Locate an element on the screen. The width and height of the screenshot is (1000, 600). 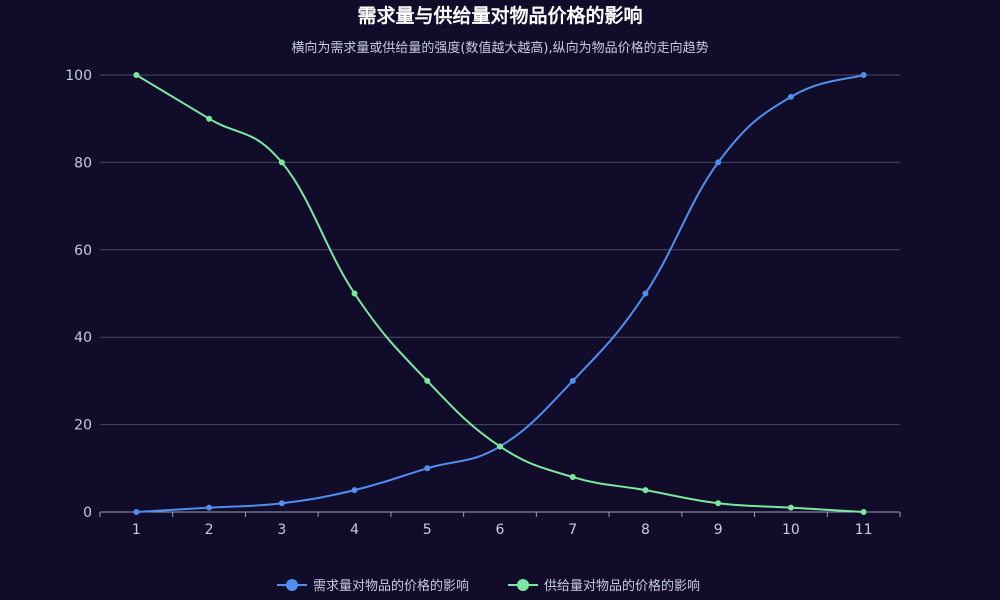
x-tick-label: 10 is located at coordinates (791, 530).